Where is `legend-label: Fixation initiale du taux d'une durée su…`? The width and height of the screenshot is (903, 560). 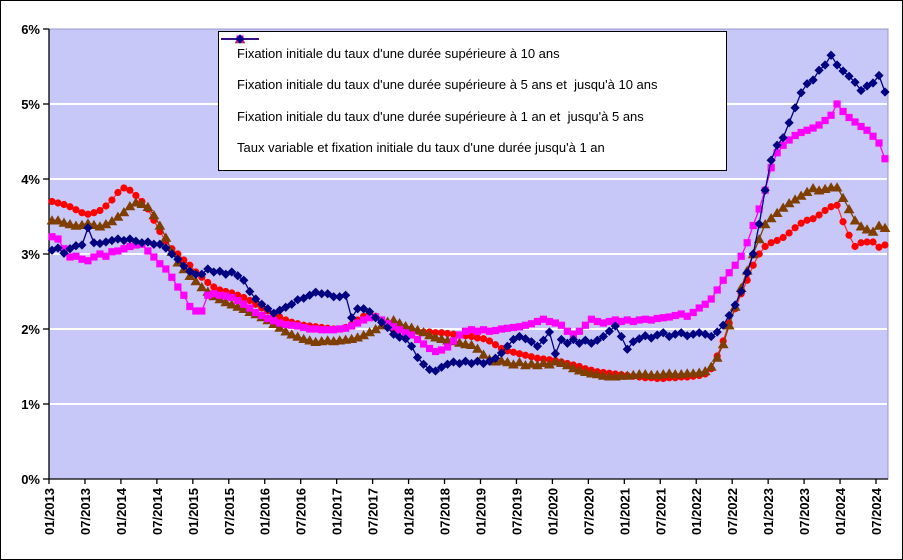
legend-label: Fixation initiale du taux d'une durée su… is located at coordinates (398, 53).